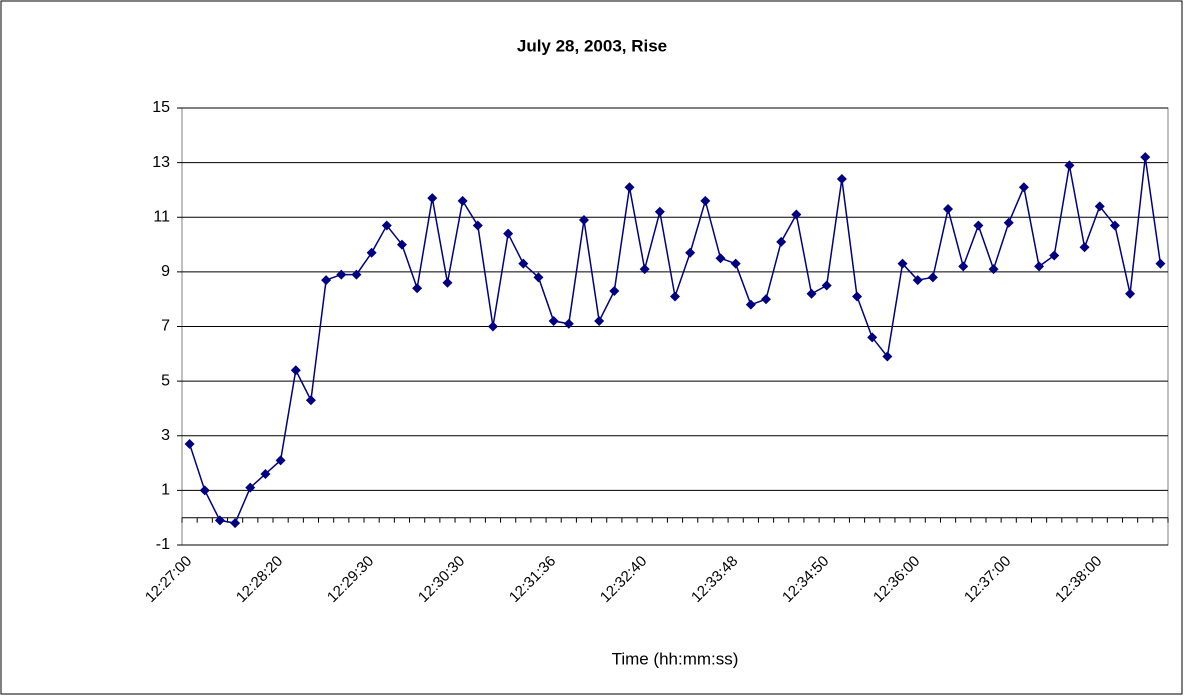  What do you see at coordinates (165, 380) in the screenshot?
I see `y-tick-label: 5` at bounding box center [165, 380].